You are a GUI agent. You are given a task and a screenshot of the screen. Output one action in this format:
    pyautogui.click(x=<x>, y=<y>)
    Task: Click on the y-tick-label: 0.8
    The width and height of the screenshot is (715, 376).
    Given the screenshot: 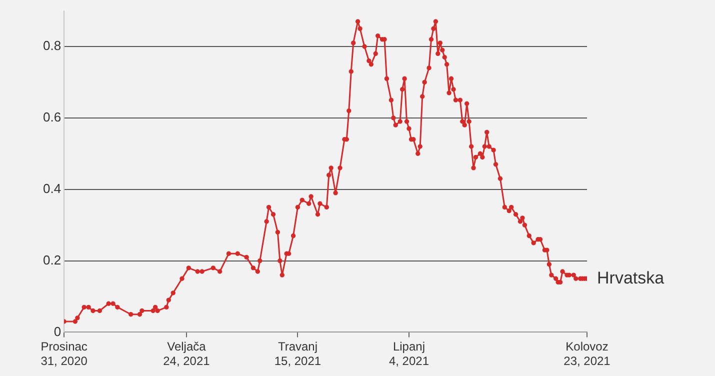 What is the action you would take?
    pyautogui.click(x=52, y=46)
    